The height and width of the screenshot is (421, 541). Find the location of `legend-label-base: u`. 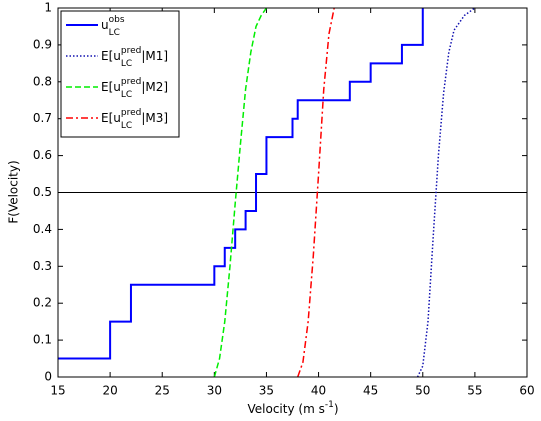

legend-label-base: u is located at coordinates (105, 25).